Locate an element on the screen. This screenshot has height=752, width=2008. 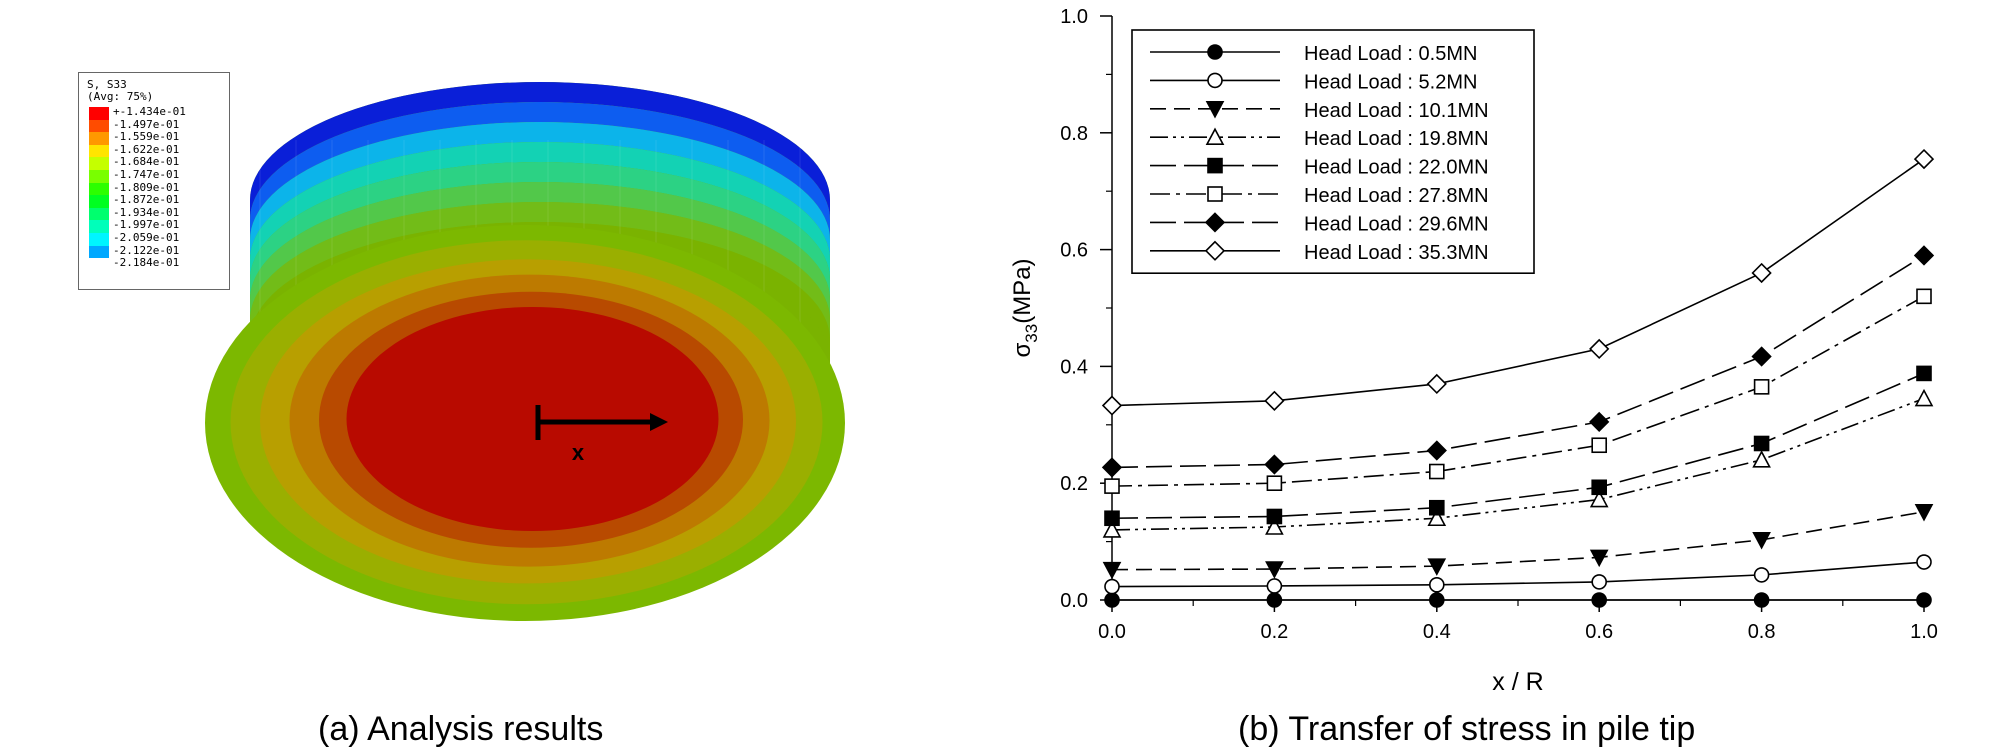
chart-legend-entry: Head Load : 19.8MN is located at coordinates (1319, 138).